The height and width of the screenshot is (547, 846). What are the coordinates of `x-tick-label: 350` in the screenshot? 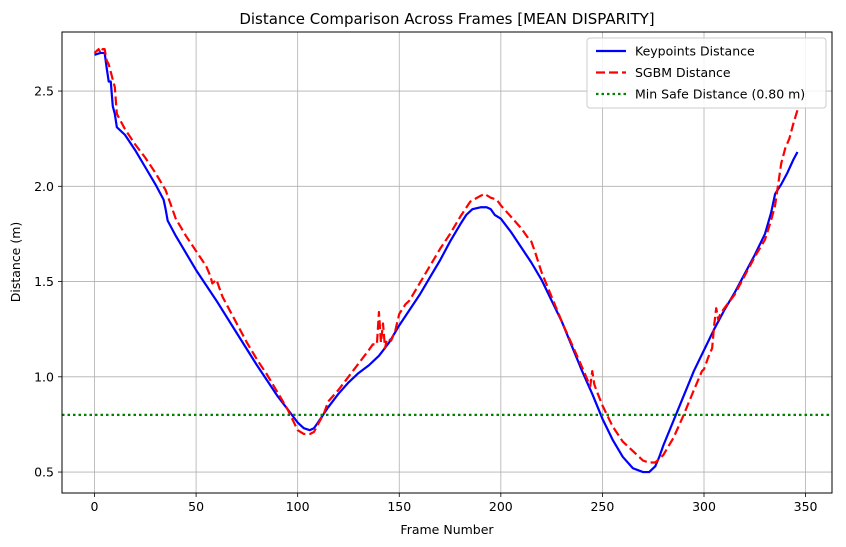 It's located at (806, 506).